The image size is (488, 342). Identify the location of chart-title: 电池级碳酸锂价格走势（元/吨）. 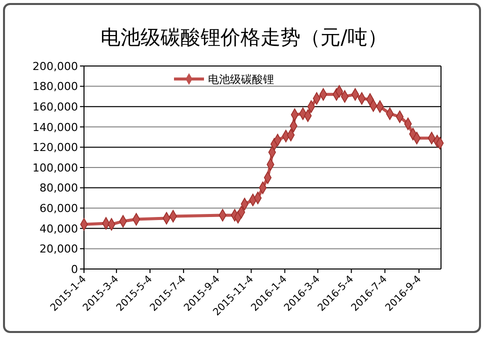
(244, 37).